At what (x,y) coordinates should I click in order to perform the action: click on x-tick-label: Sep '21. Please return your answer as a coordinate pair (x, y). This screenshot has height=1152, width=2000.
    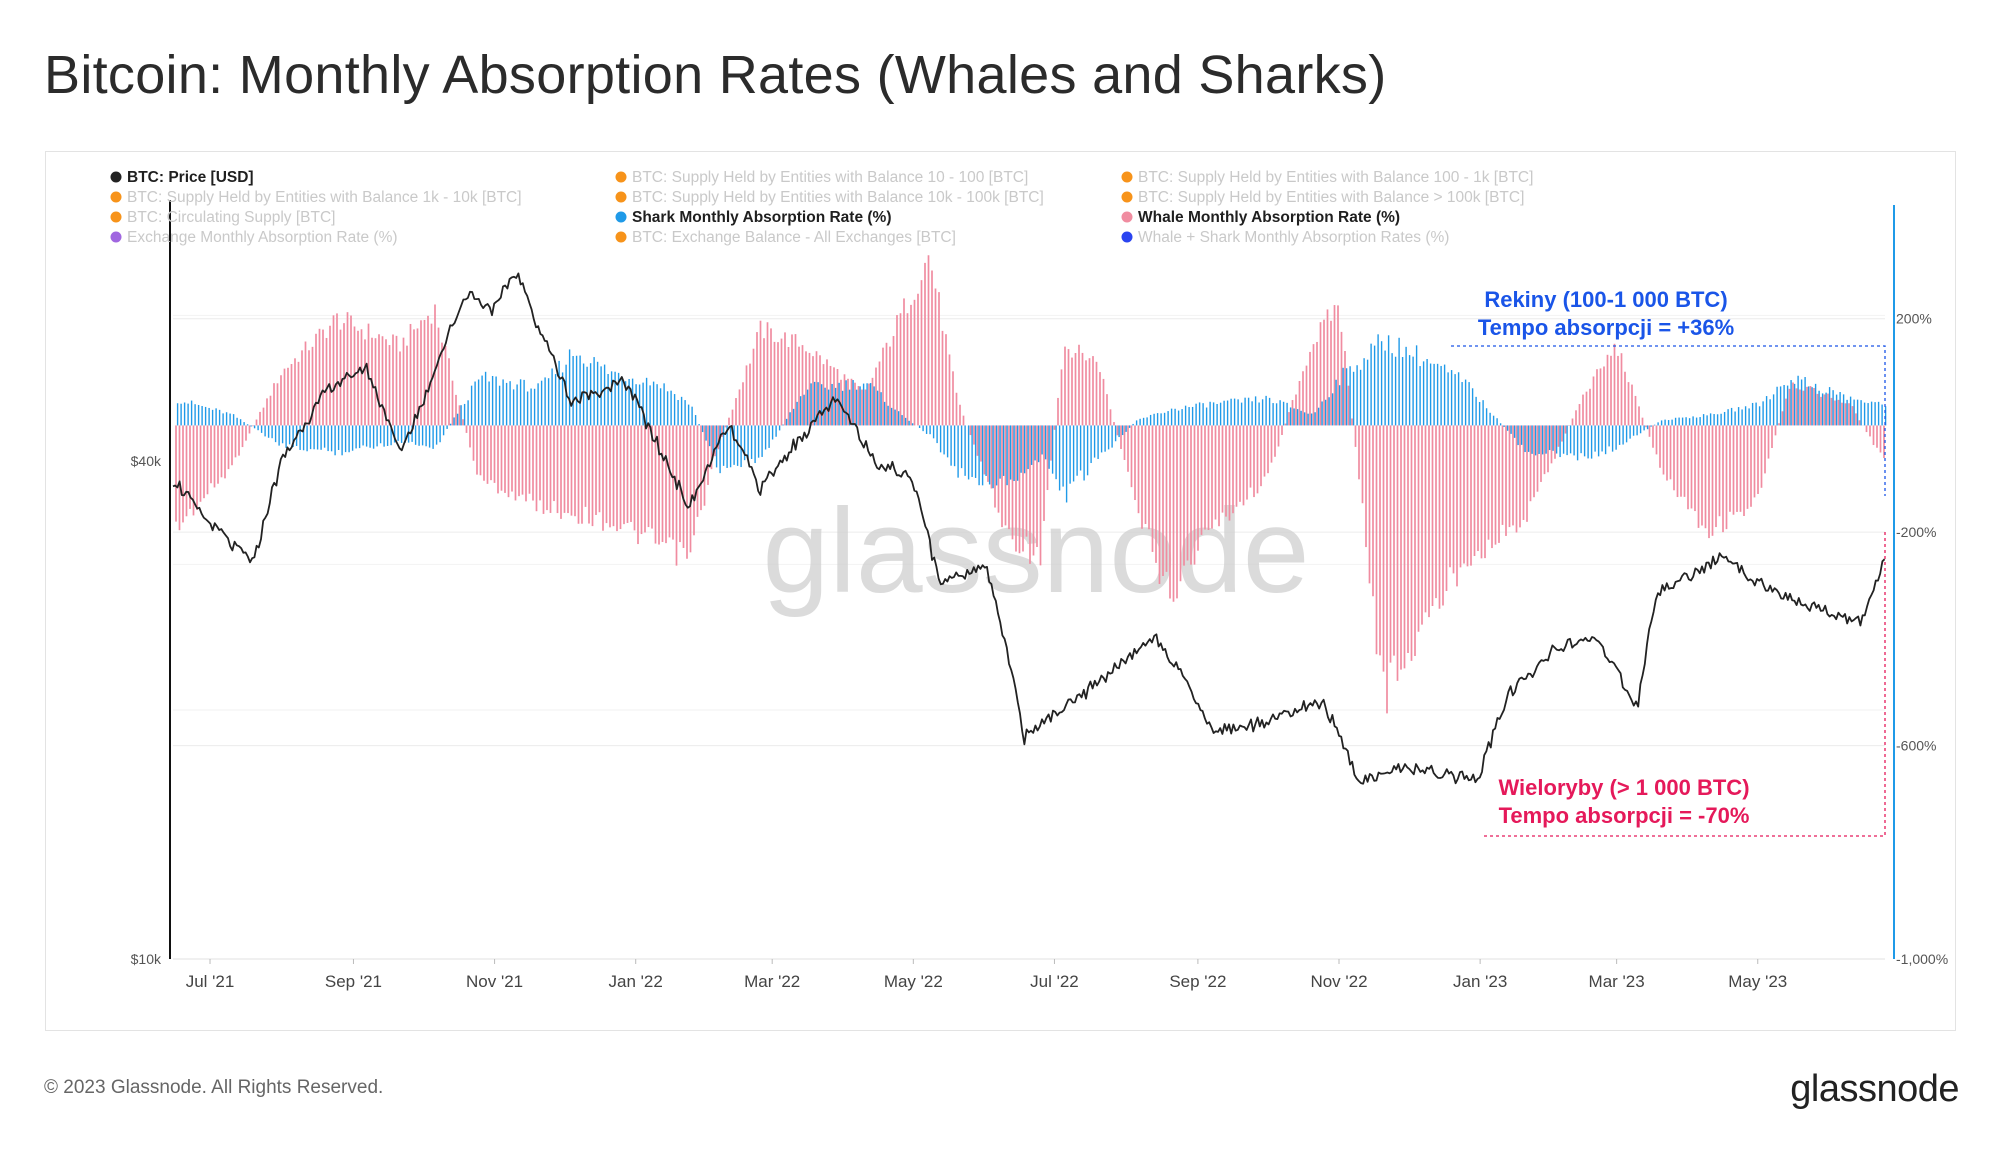
    Looking at the image, I should click on (353, 981).